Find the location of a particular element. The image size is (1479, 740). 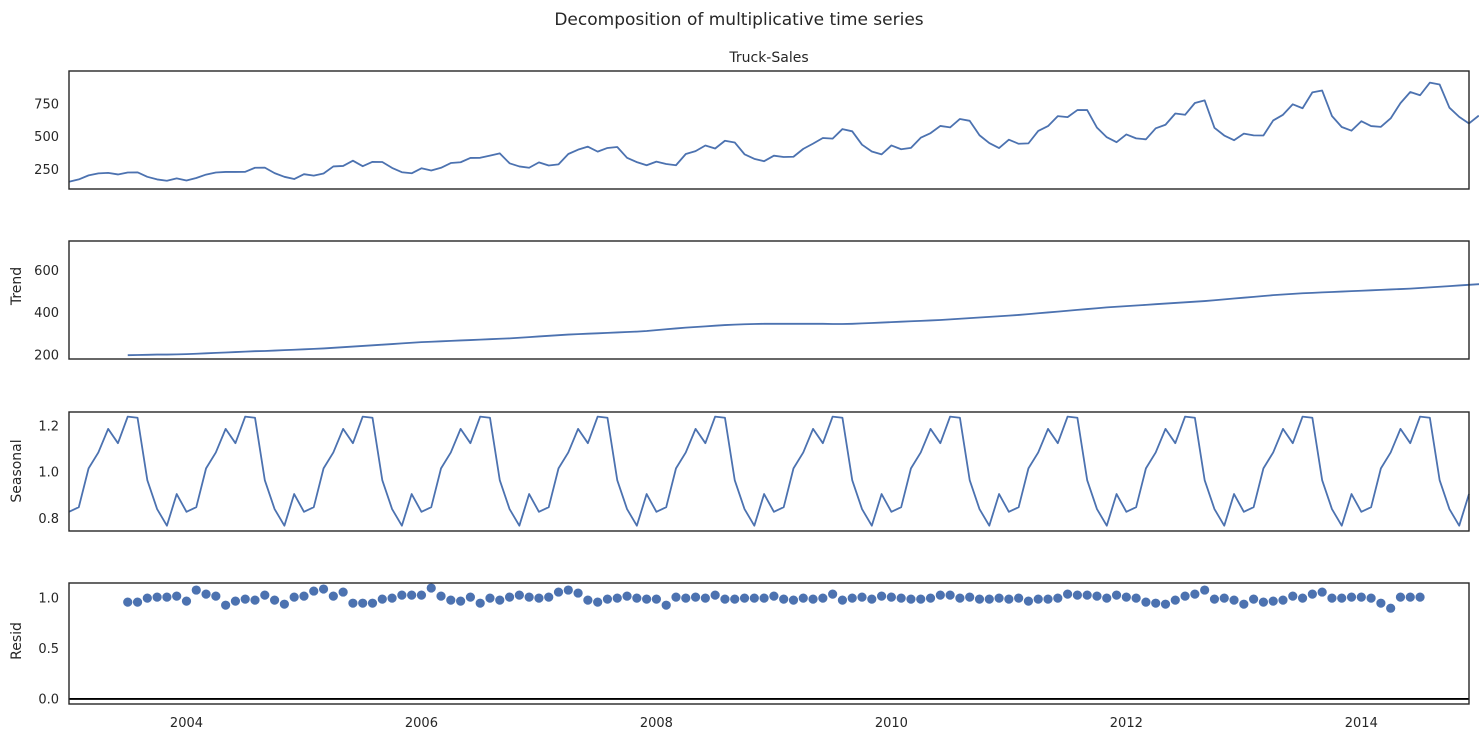

y-tick-label: 1.0 is located at coordinates (48, 599).